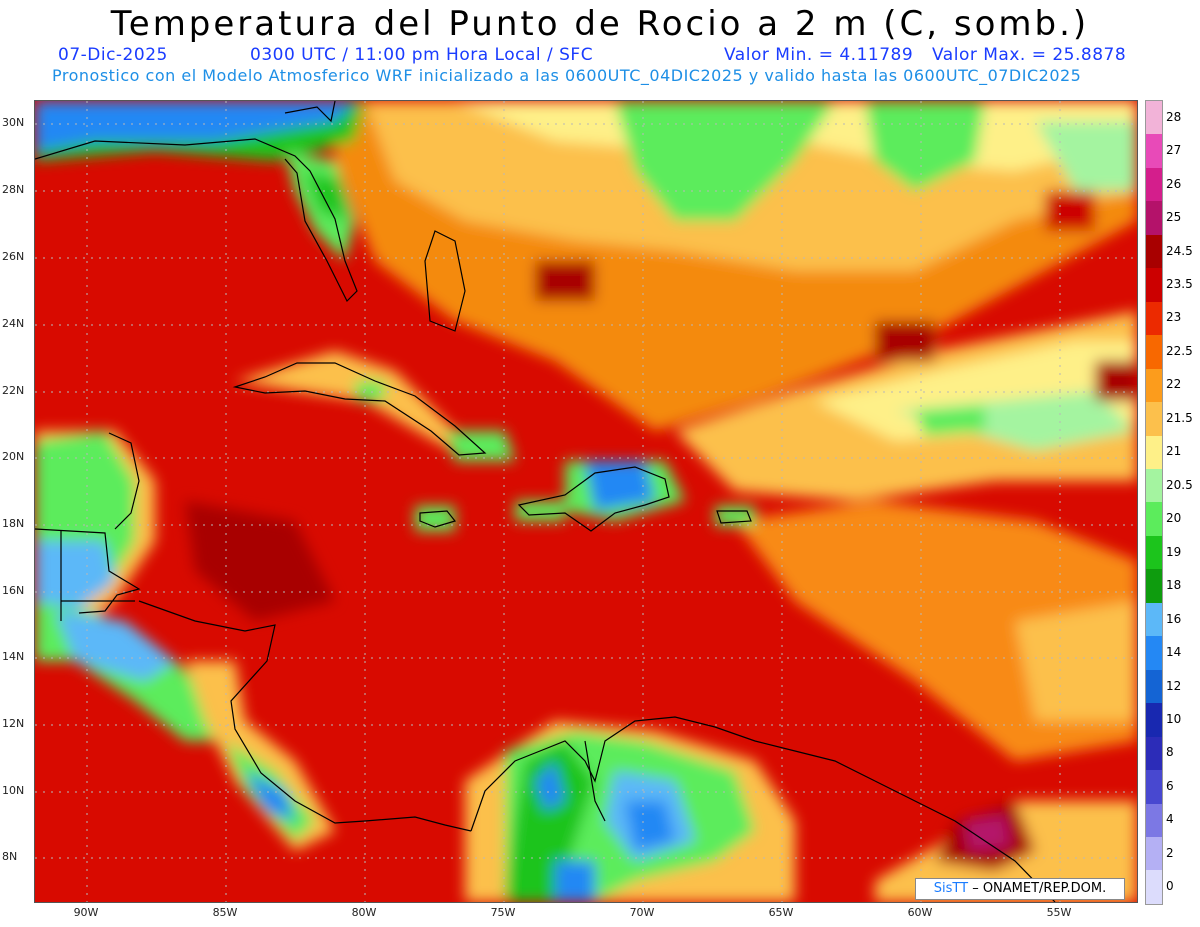 This screenshot has width=1200, height=927. Describe the element at coordinates (225, 912) in the screenshot. I see `lon-label: 85W` at that location.